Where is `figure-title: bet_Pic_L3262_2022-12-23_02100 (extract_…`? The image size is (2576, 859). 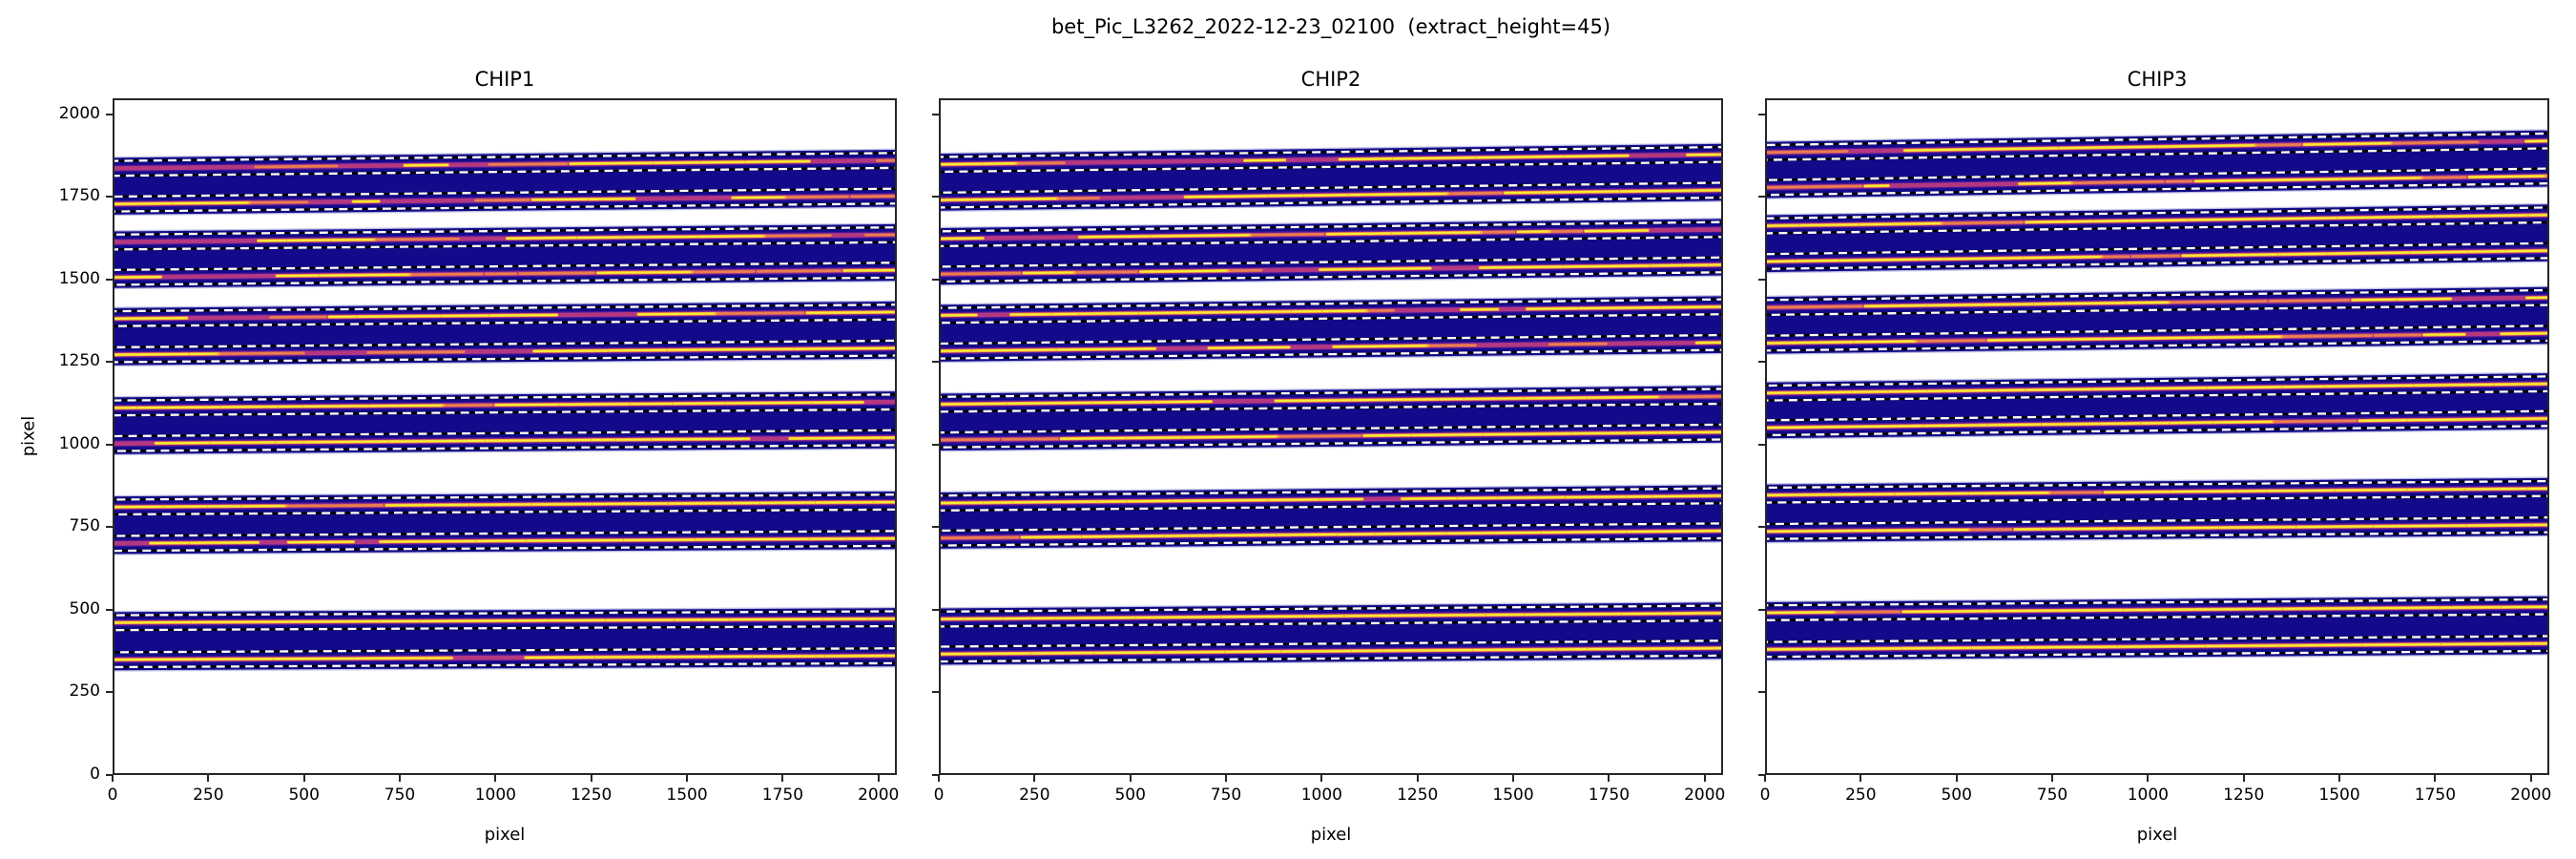 figure-title: bet_Pic_L3262_2022-12-23_02100 (extract_… is located at coordinates (1330, 26).